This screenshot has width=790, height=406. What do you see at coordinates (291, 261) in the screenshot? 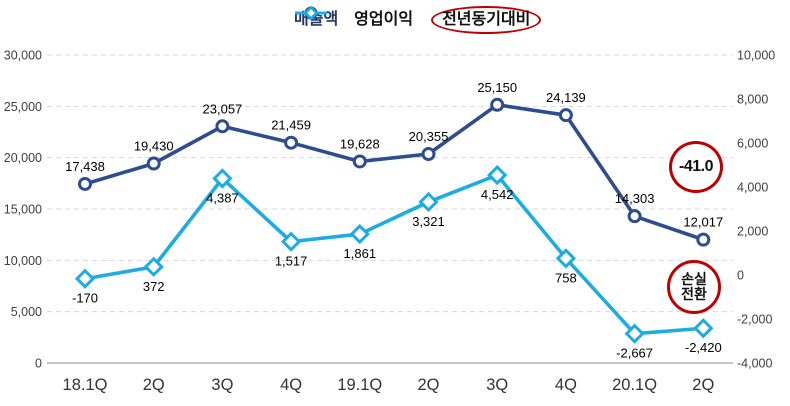
I see `profit-data-label: 1,517` at bounding box center [291, 261].